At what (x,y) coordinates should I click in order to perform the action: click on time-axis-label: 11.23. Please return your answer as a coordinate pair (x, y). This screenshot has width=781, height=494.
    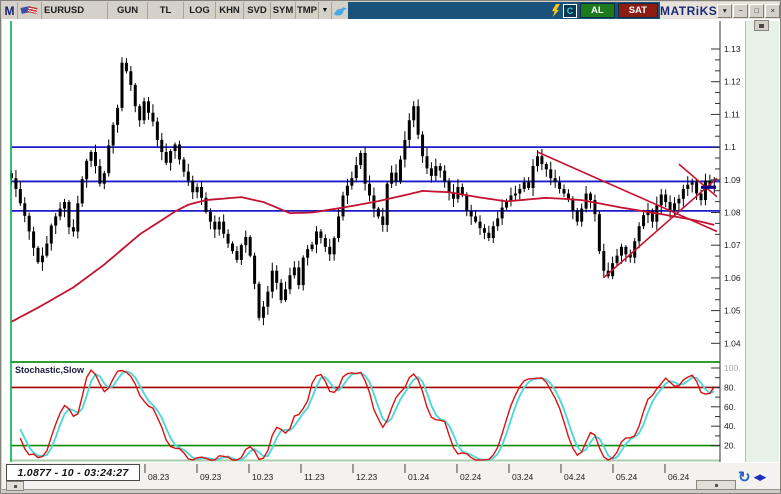
    Looking at the image, I should click on (314, 477).